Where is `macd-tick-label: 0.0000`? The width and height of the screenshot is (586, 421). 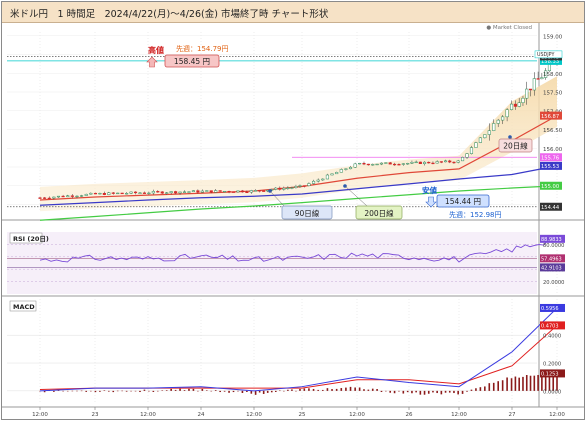
macd-tick-label: 0.0000 is located at coordinates (552, 392).